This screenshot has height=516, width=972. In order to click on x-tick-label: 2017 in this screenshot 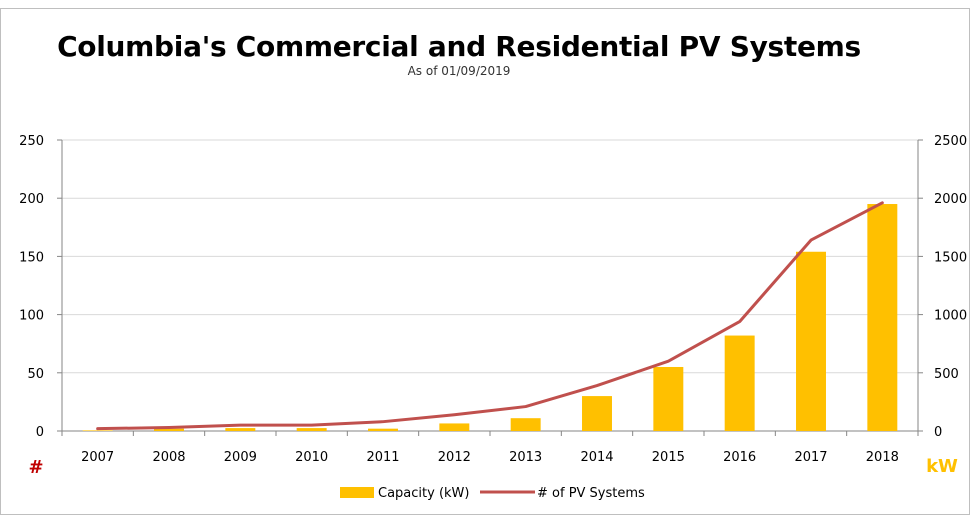, I will do `click(810, 457)`.